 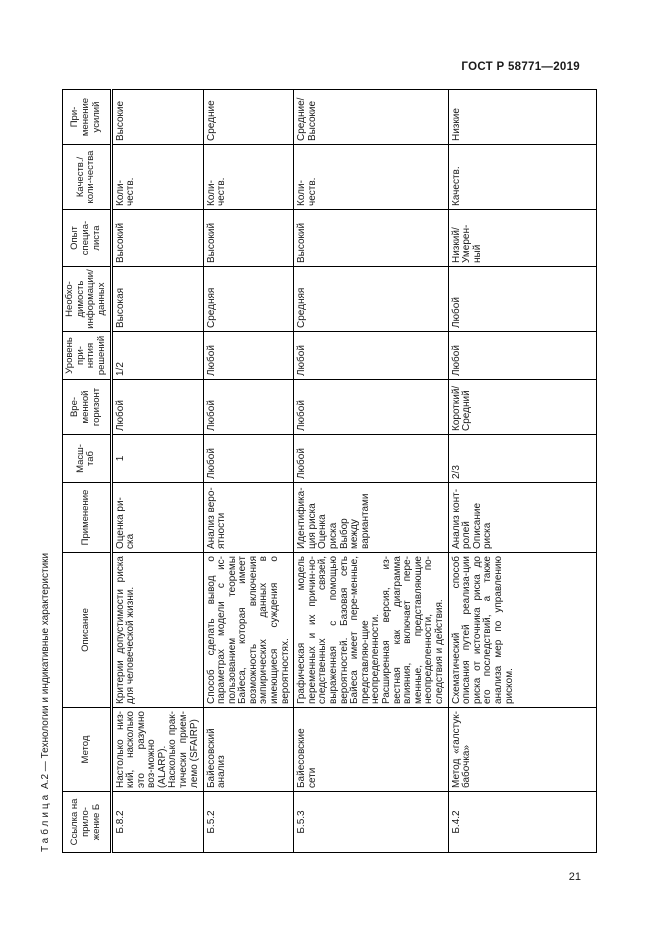 What do you see at coordinates (86, 177) in the screenshot?
I see `col-header-qual-quant: Качеств./ коли-чества` at bounding box center [86, 177].